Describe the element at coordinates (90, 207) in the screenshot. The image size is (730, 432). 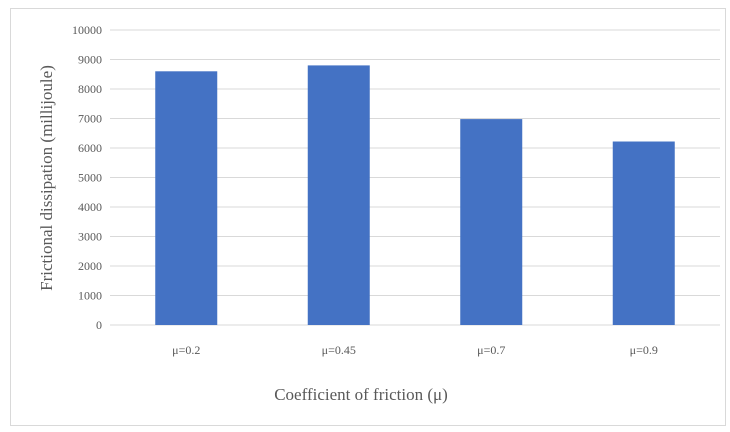
I see `y-tick-label: 4000` at that location.